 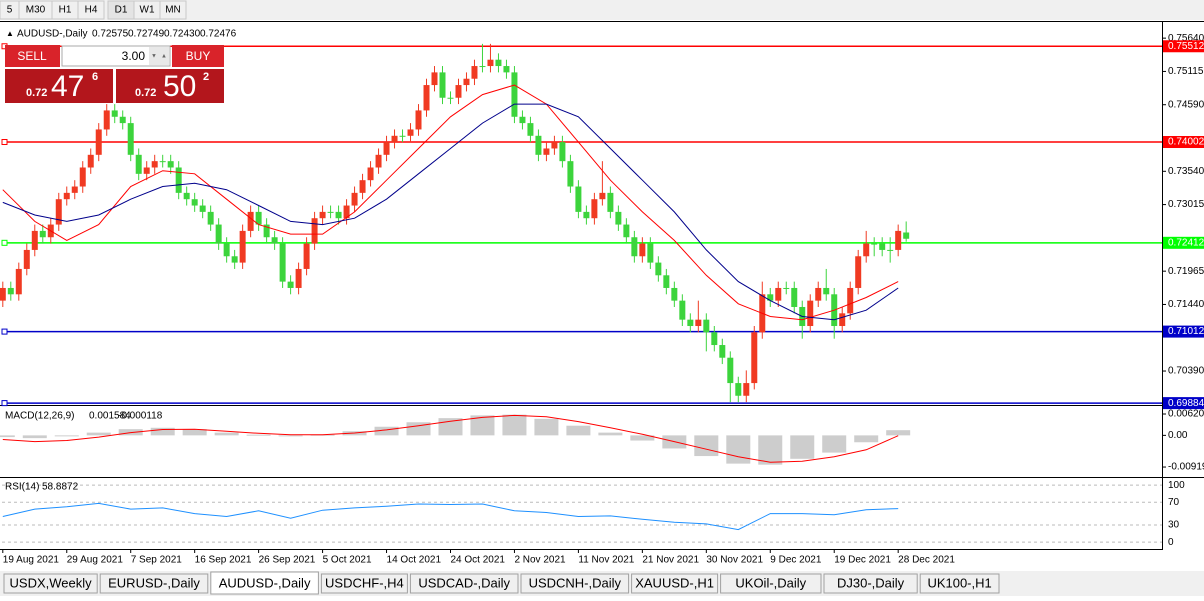 I want to click on collapse-arrow: ▲, so click(x=10, y=33).